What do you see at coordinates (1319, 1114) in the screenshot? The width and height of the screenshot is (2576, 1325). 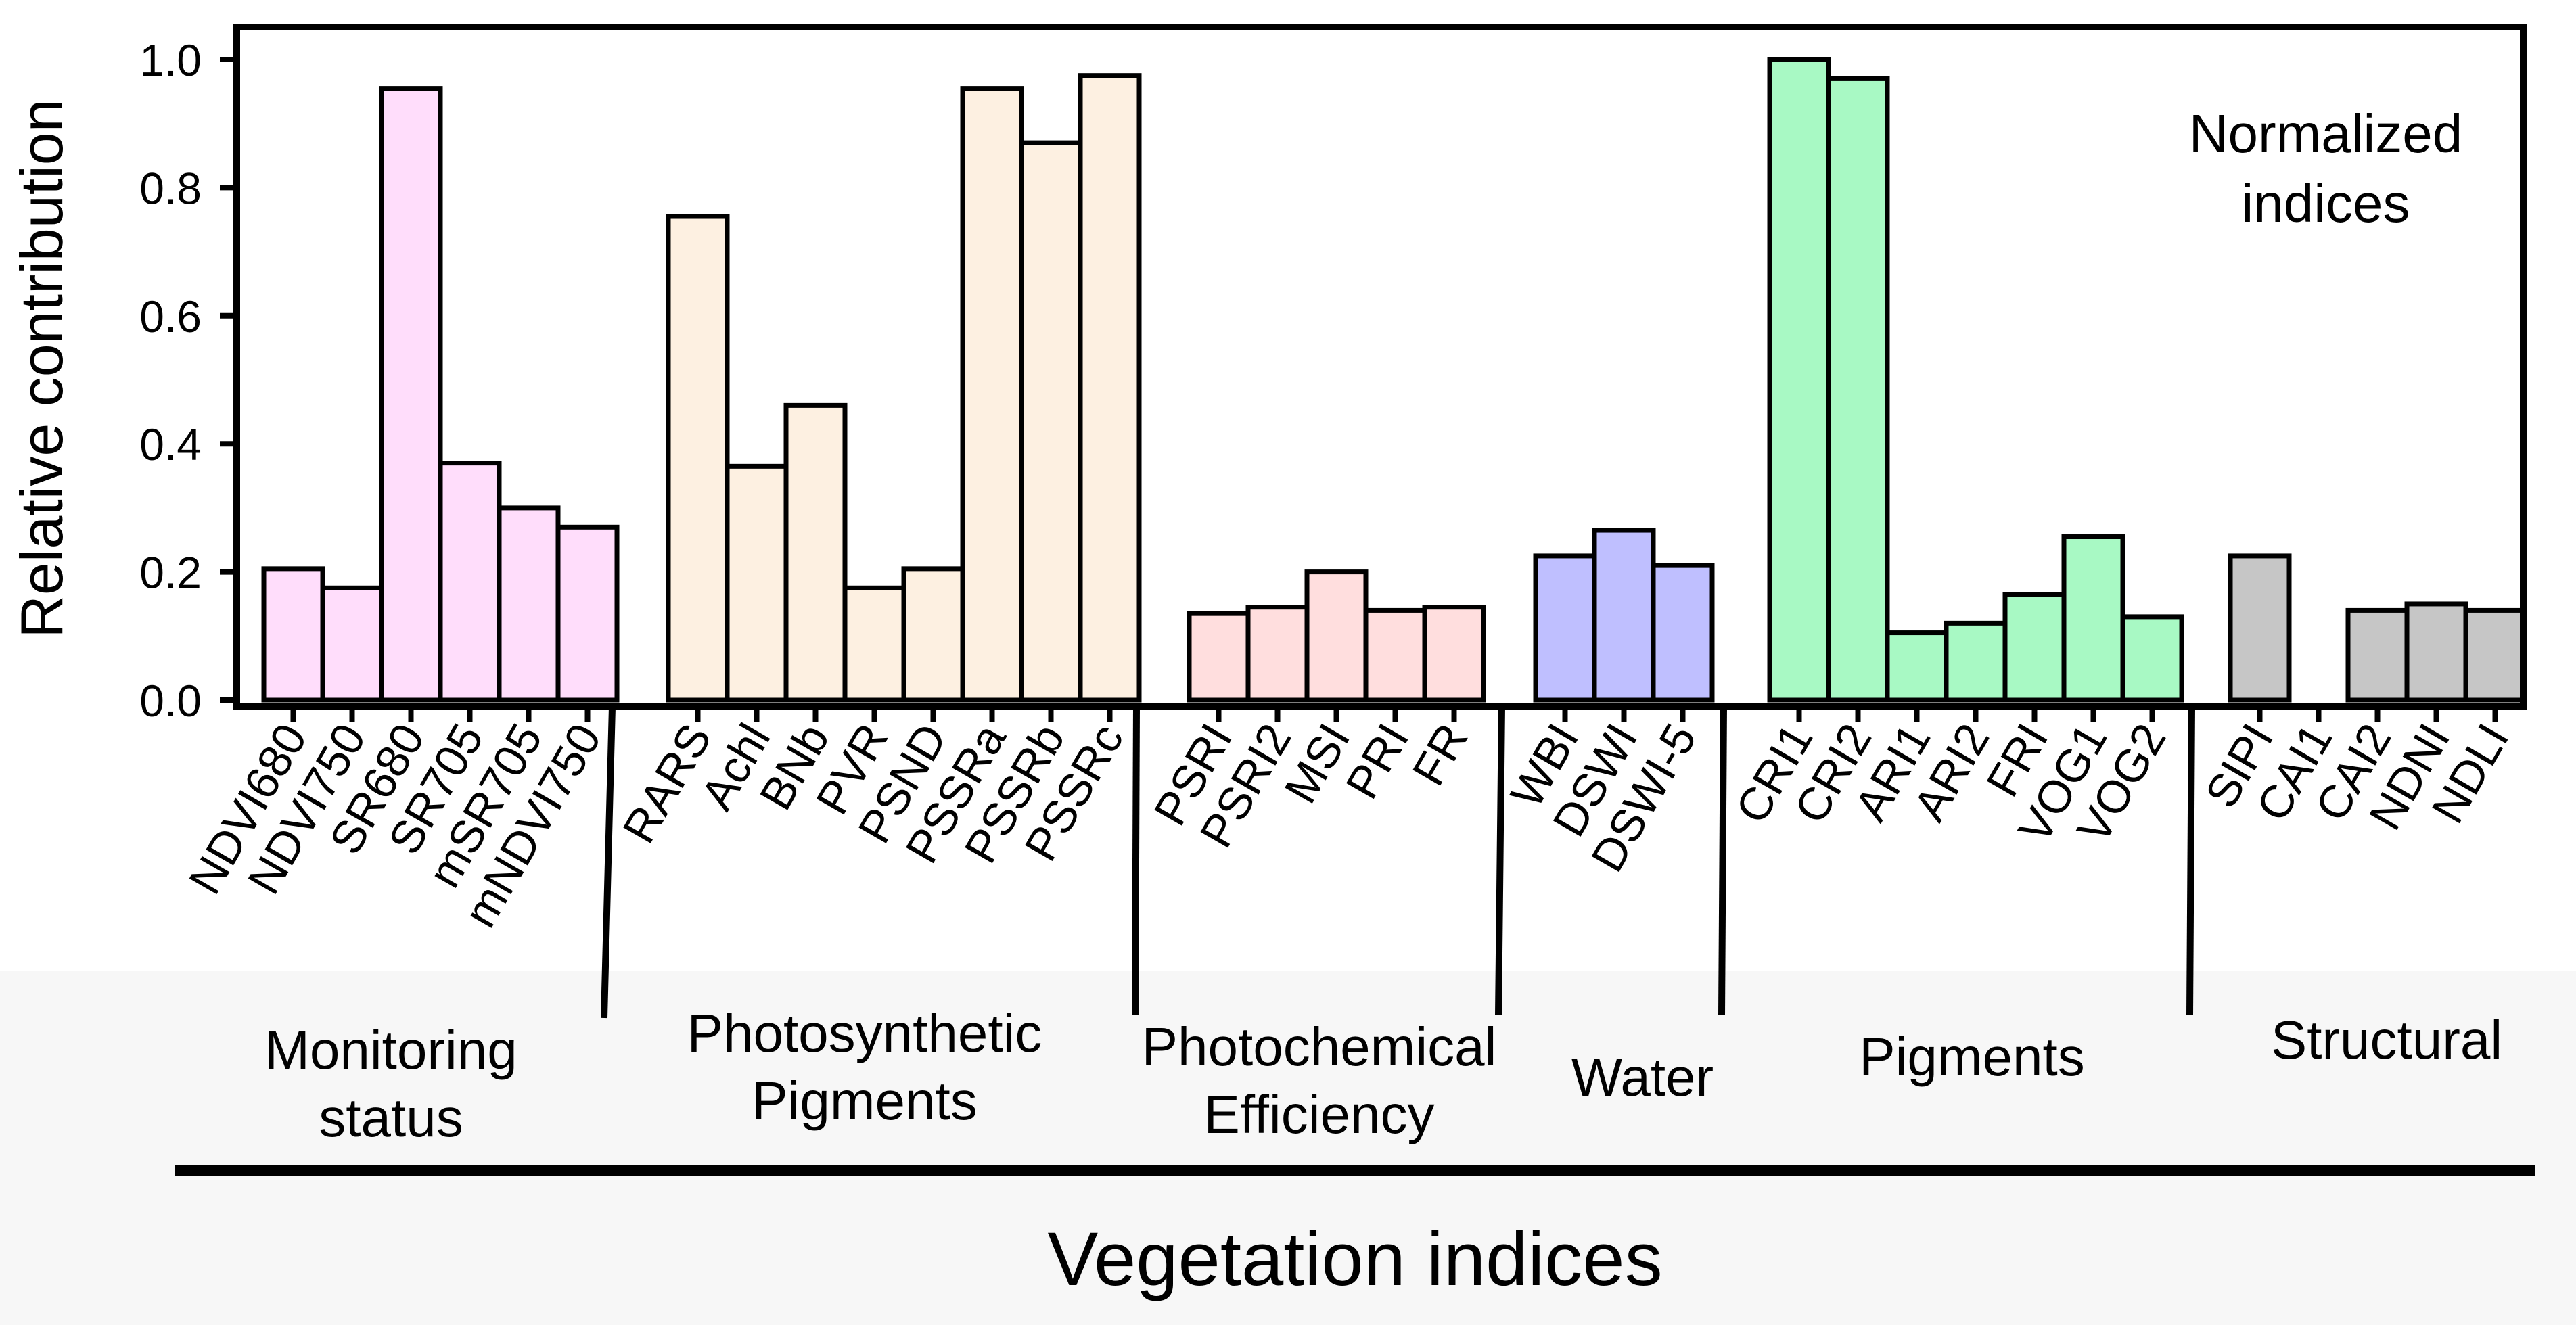 I see `group-label: Efficiency` at bounding box center [1319, 1114].